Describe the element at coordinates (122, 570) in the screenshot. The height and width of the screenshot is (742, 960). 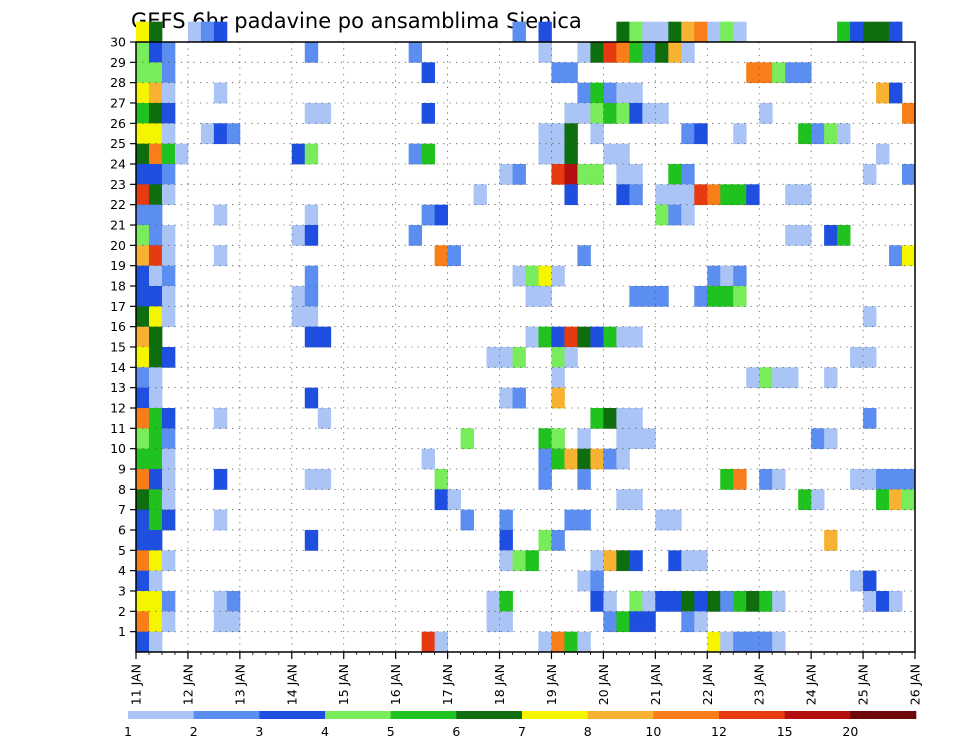
I see `y-tick-label: 4` at that location.